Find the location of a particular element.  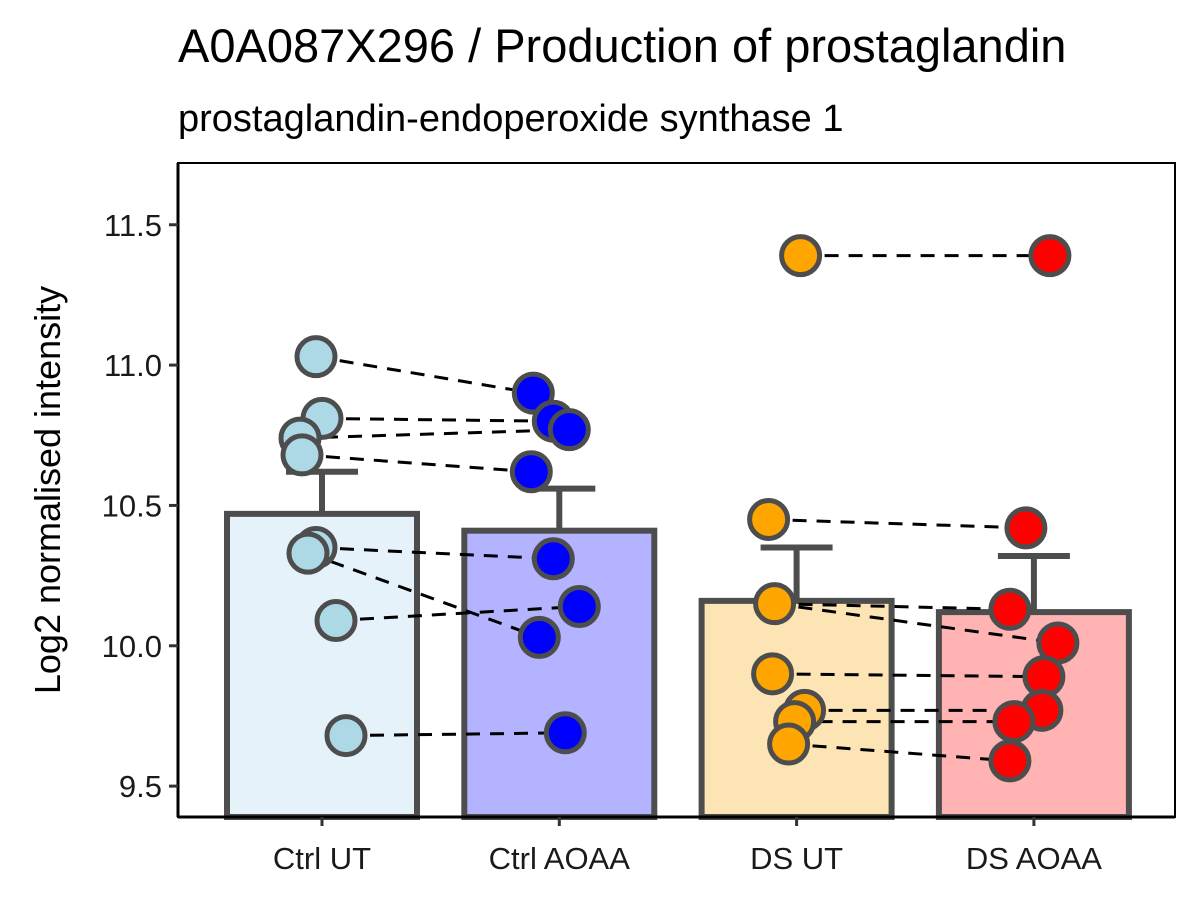

y-tick-label: 11.5 is located at coordinates (133, 225).